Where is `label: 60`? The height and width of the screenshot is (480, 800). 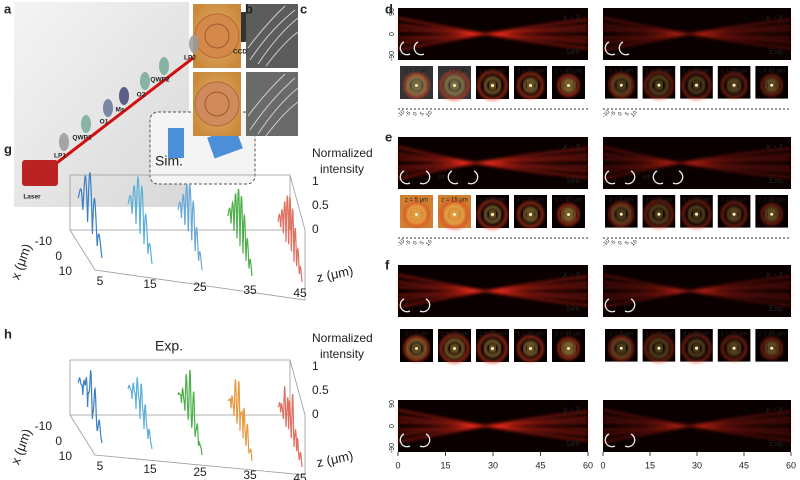 label: 60 is located at coordinates (791, 465).